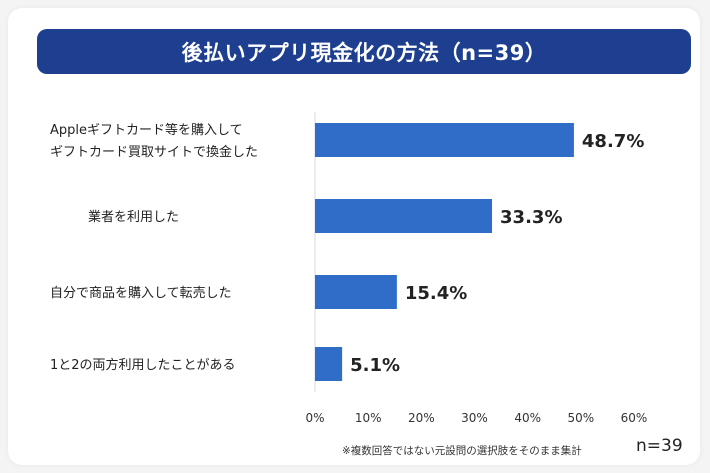  Describe the element at coordinates (580, 418) in the screenshot. I see `x-tick-label-50: 50%` at that location.